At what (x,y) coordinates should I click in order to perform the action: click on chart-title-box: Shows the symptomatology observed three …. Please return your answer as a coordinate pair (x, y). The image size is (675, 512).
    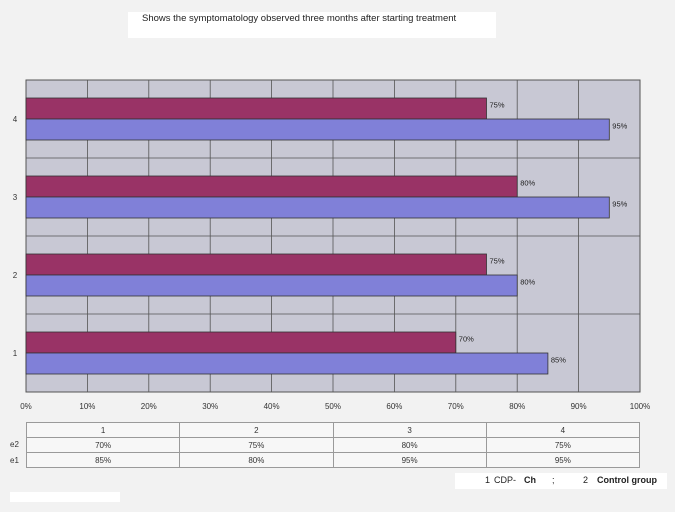
    Looking at the image, I should click on (312, 25).